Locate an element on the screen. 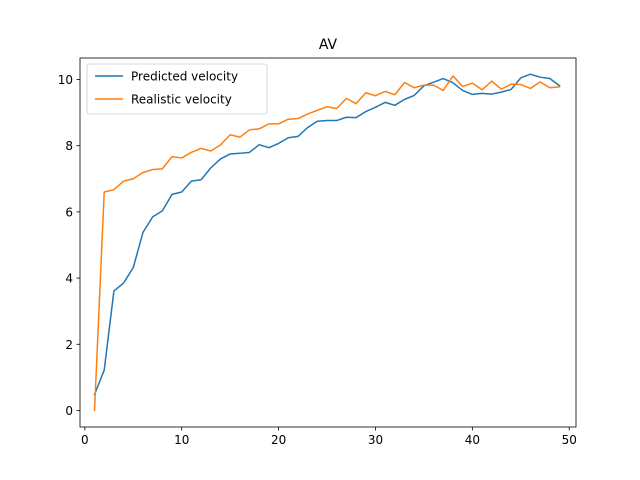 This screenshot has width=640, height=480. legend-box is located at coordinates (177, 89).